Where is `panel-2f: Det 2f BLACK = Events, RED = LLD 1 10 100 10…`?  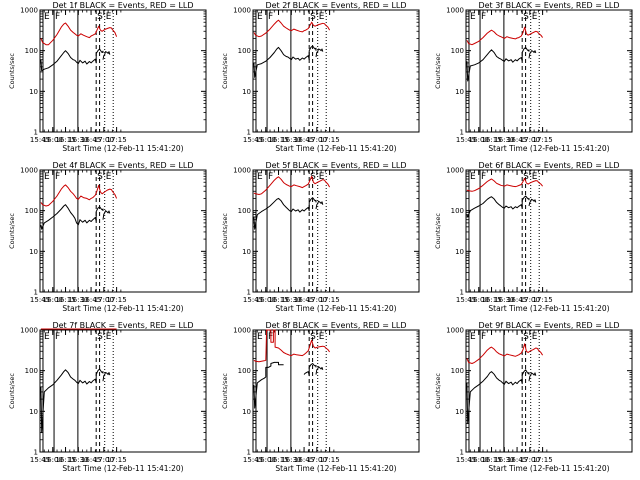 panel-2f: Det 2f BLACK = Events, RED = LLD 1 10 100 10… is located at coordinates (320, 77).